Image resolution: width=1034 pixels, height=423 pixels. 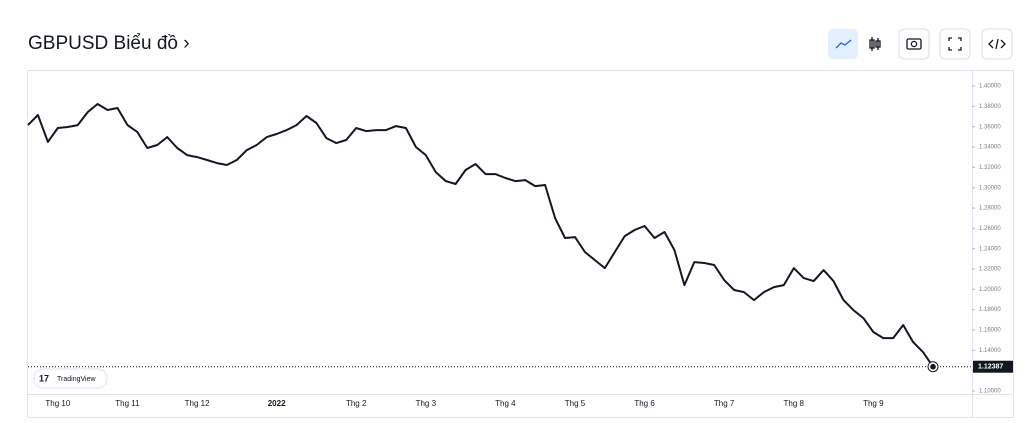 I want to click on x-tick-label: Thg 4, so click(x=505, y=403).